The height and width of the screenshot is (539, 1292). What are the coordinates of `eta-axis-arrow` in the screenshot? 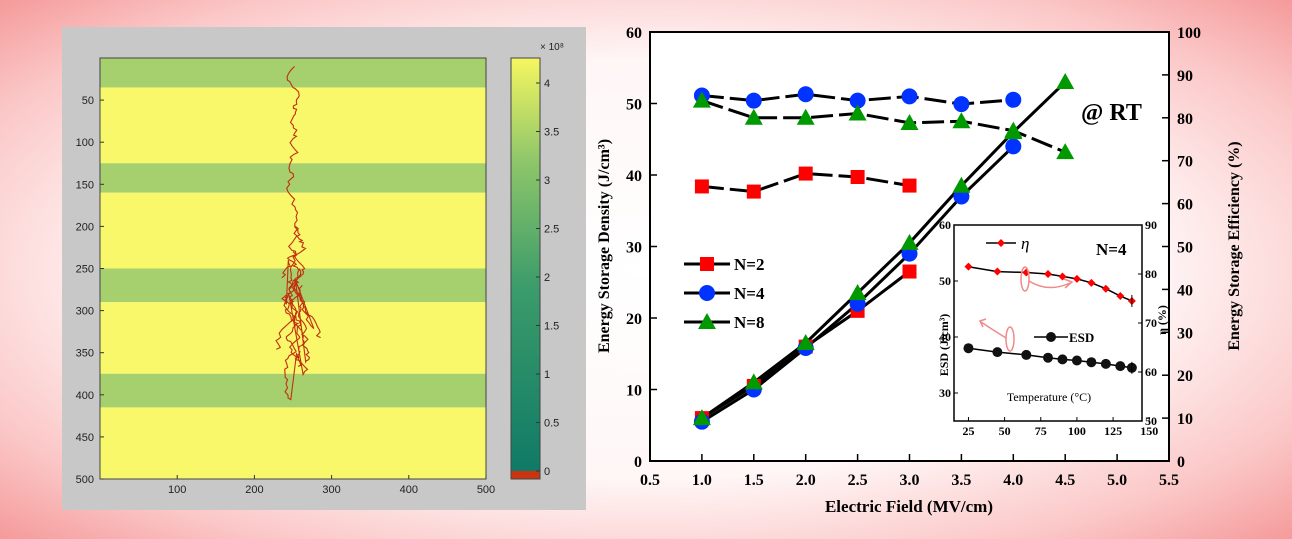 It's located at (1049, 284).